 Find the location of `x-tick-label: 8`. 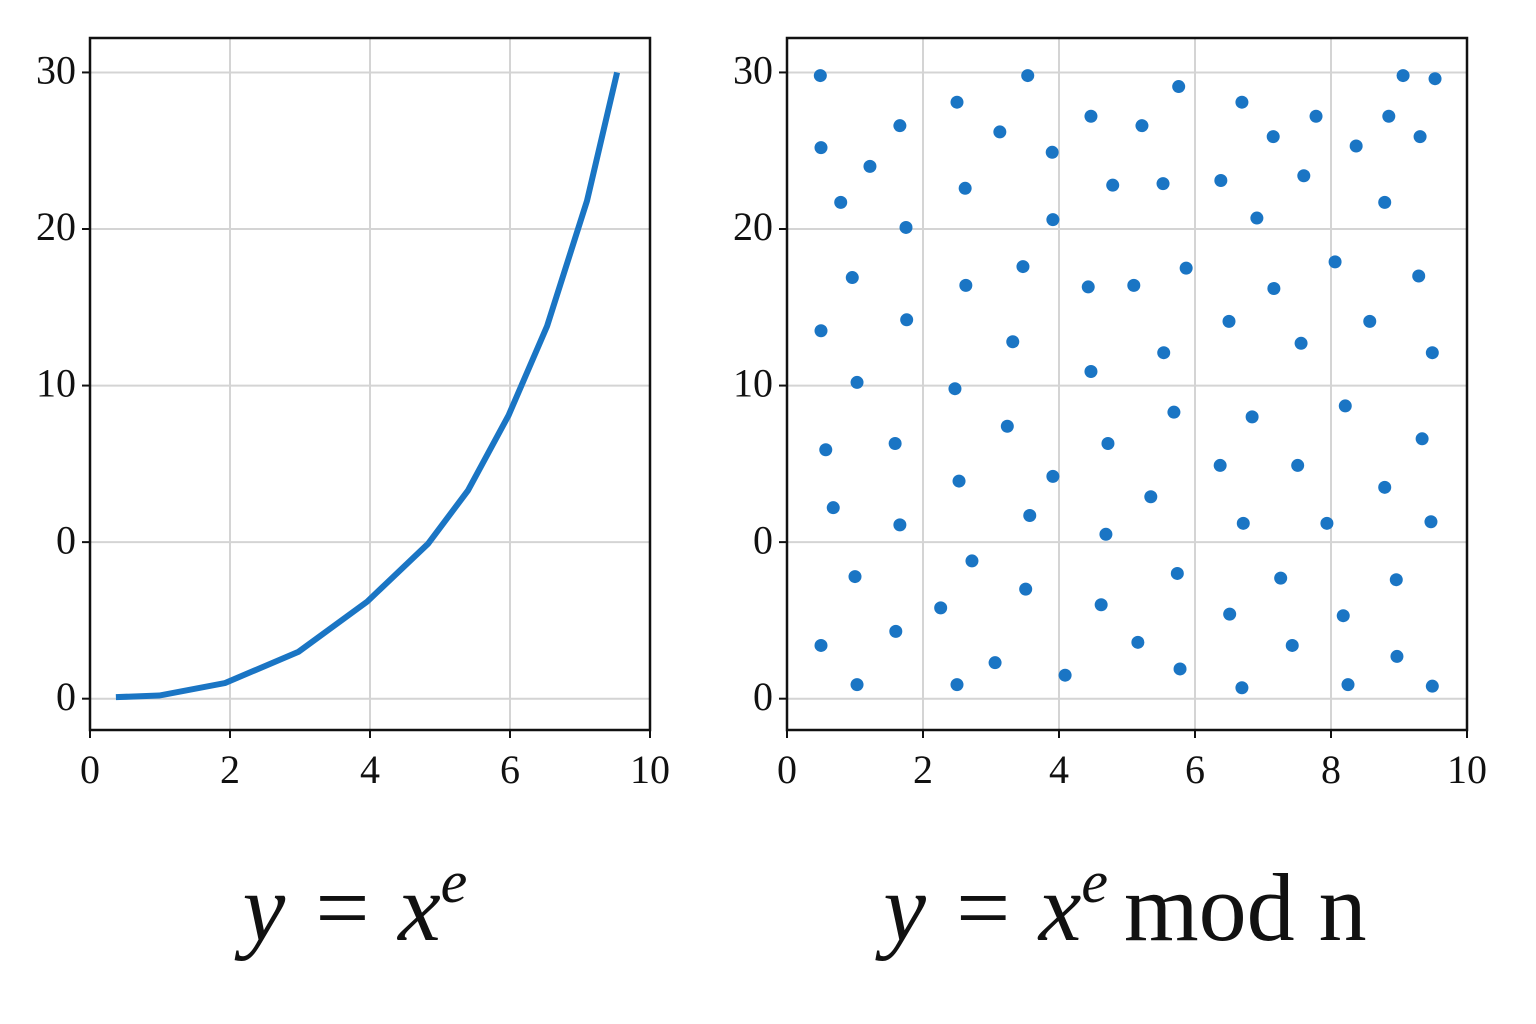

x-tick-label: 8 is located at coordinates (1331, 769).